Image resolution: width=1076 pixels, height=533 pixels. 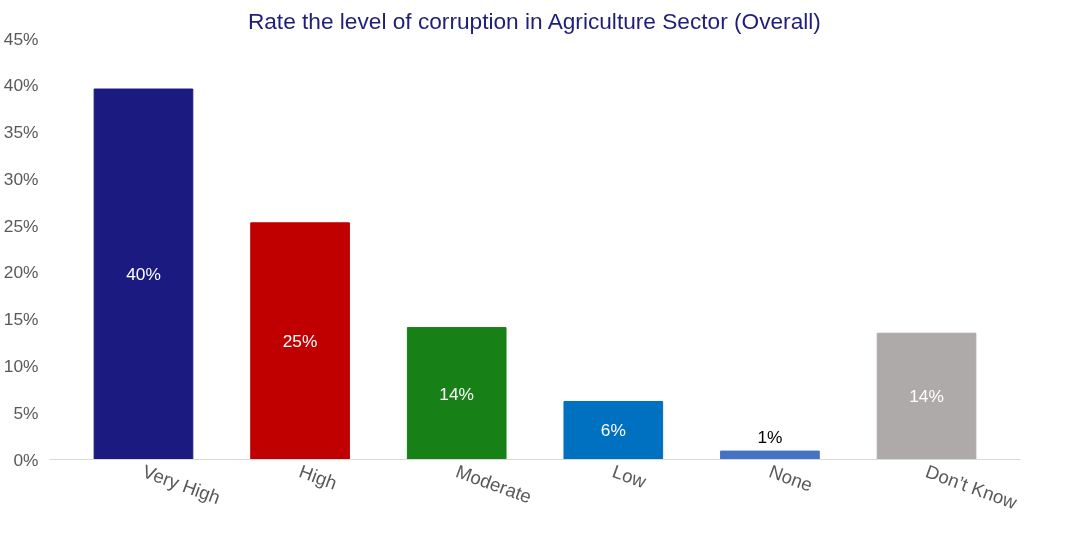 I want to click on y-tick-label: 20%, so click(x=21, y=272).